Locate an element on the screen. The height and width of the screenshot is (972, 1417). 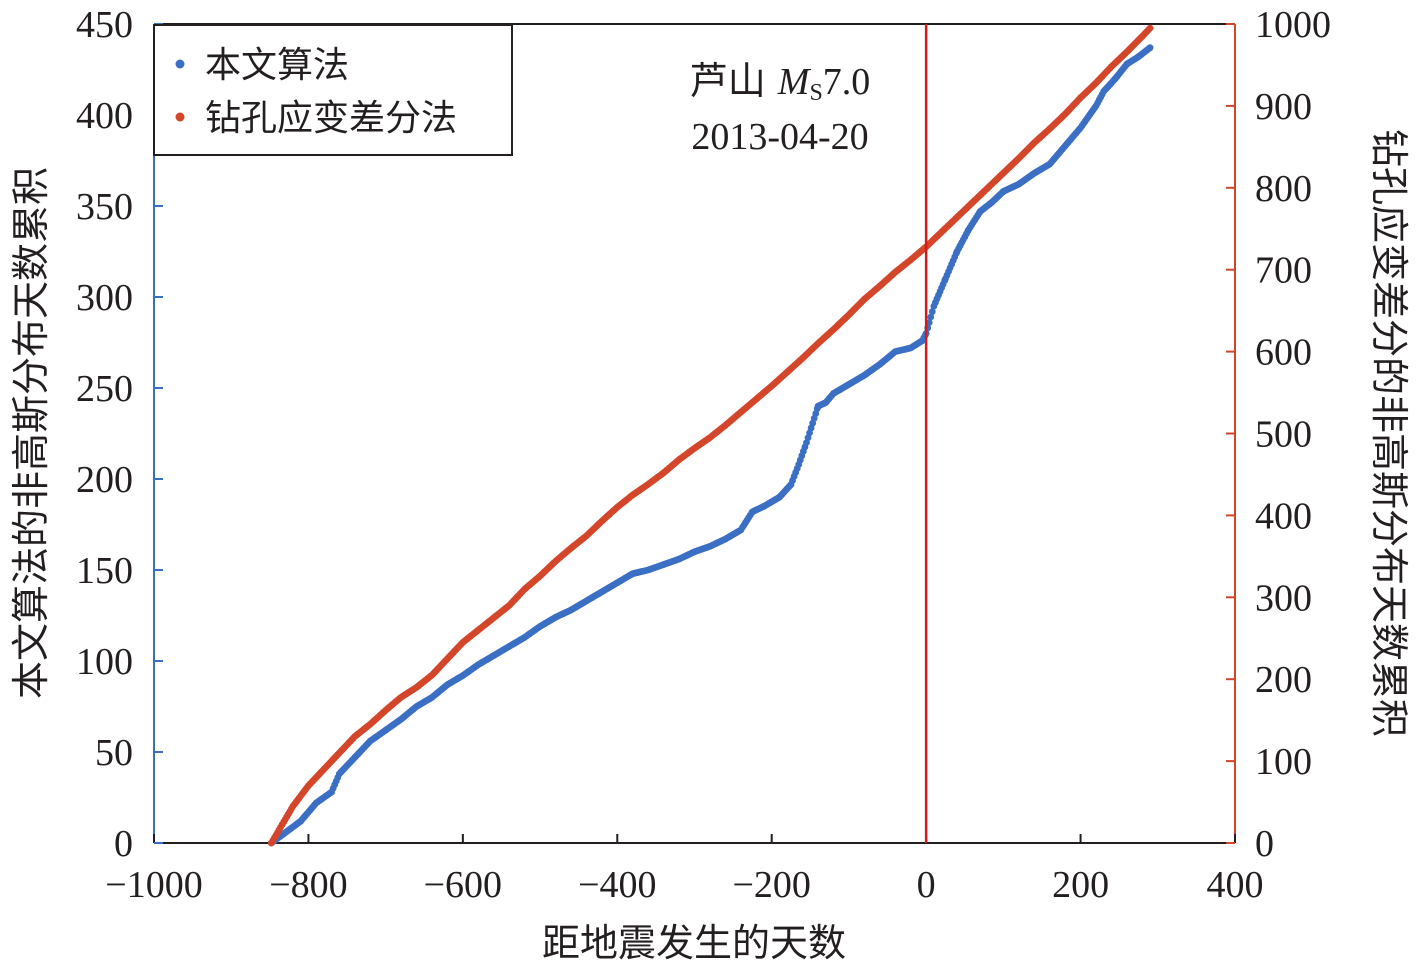
x-tick-label: 0 is located at coordinates (926, 885).